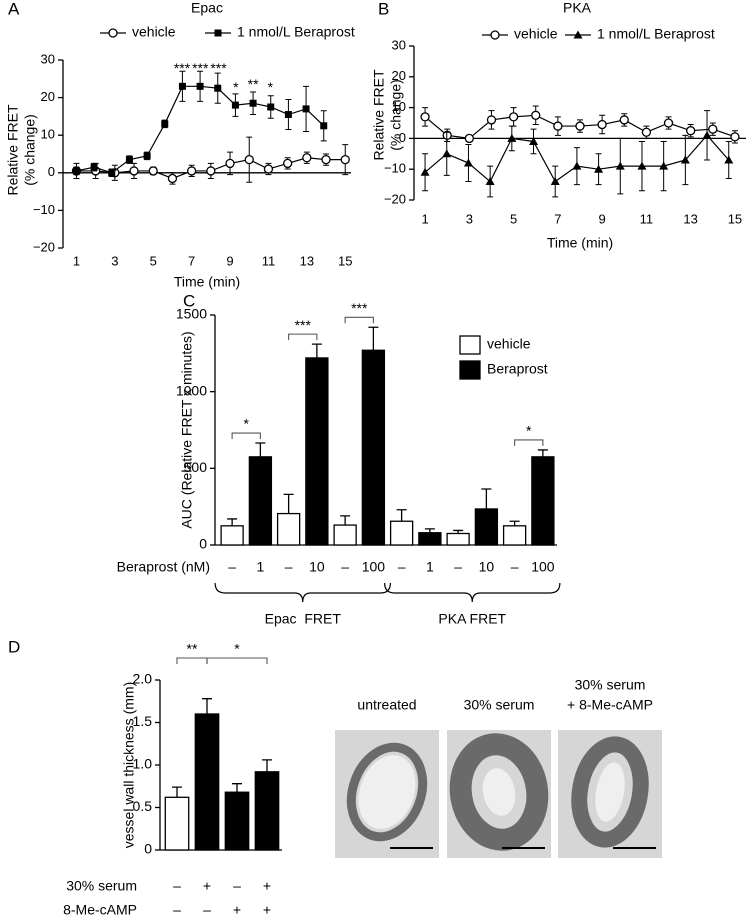 Image resolution: width=753 pixels, height=920 pixels. Describe the element at coordinates (577, 8) in the screenshot. I see `chart-title: PKA` at that location.